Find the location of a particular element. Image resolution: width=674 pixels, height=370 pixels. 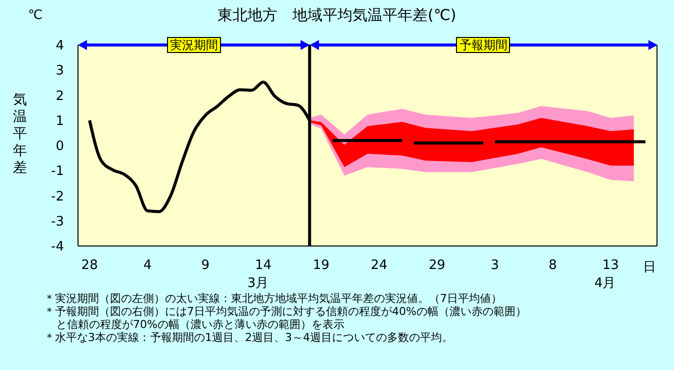

y-tick-label: 0 is located at coordinates (60, 146).